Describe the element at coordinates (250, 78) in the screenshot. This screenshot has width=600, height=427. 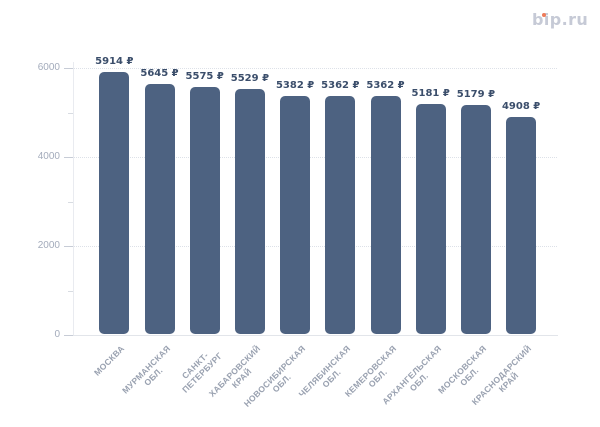
I see `bar-value-label: 5529 ₽` at that location.